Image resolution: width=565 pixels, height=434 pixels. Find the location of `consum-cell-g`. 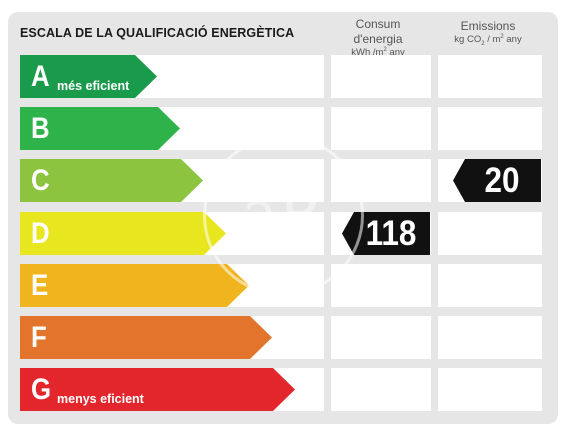

consum-cell-g is located at coordinates (381, 389).